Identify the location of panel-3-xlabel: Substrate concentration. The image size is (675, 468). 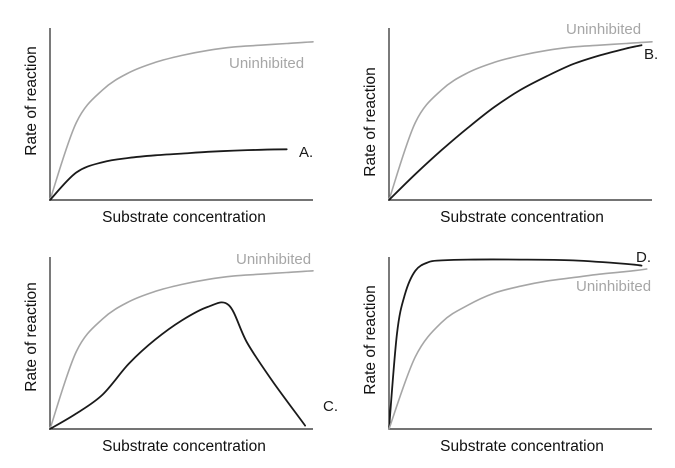
(184, 446).